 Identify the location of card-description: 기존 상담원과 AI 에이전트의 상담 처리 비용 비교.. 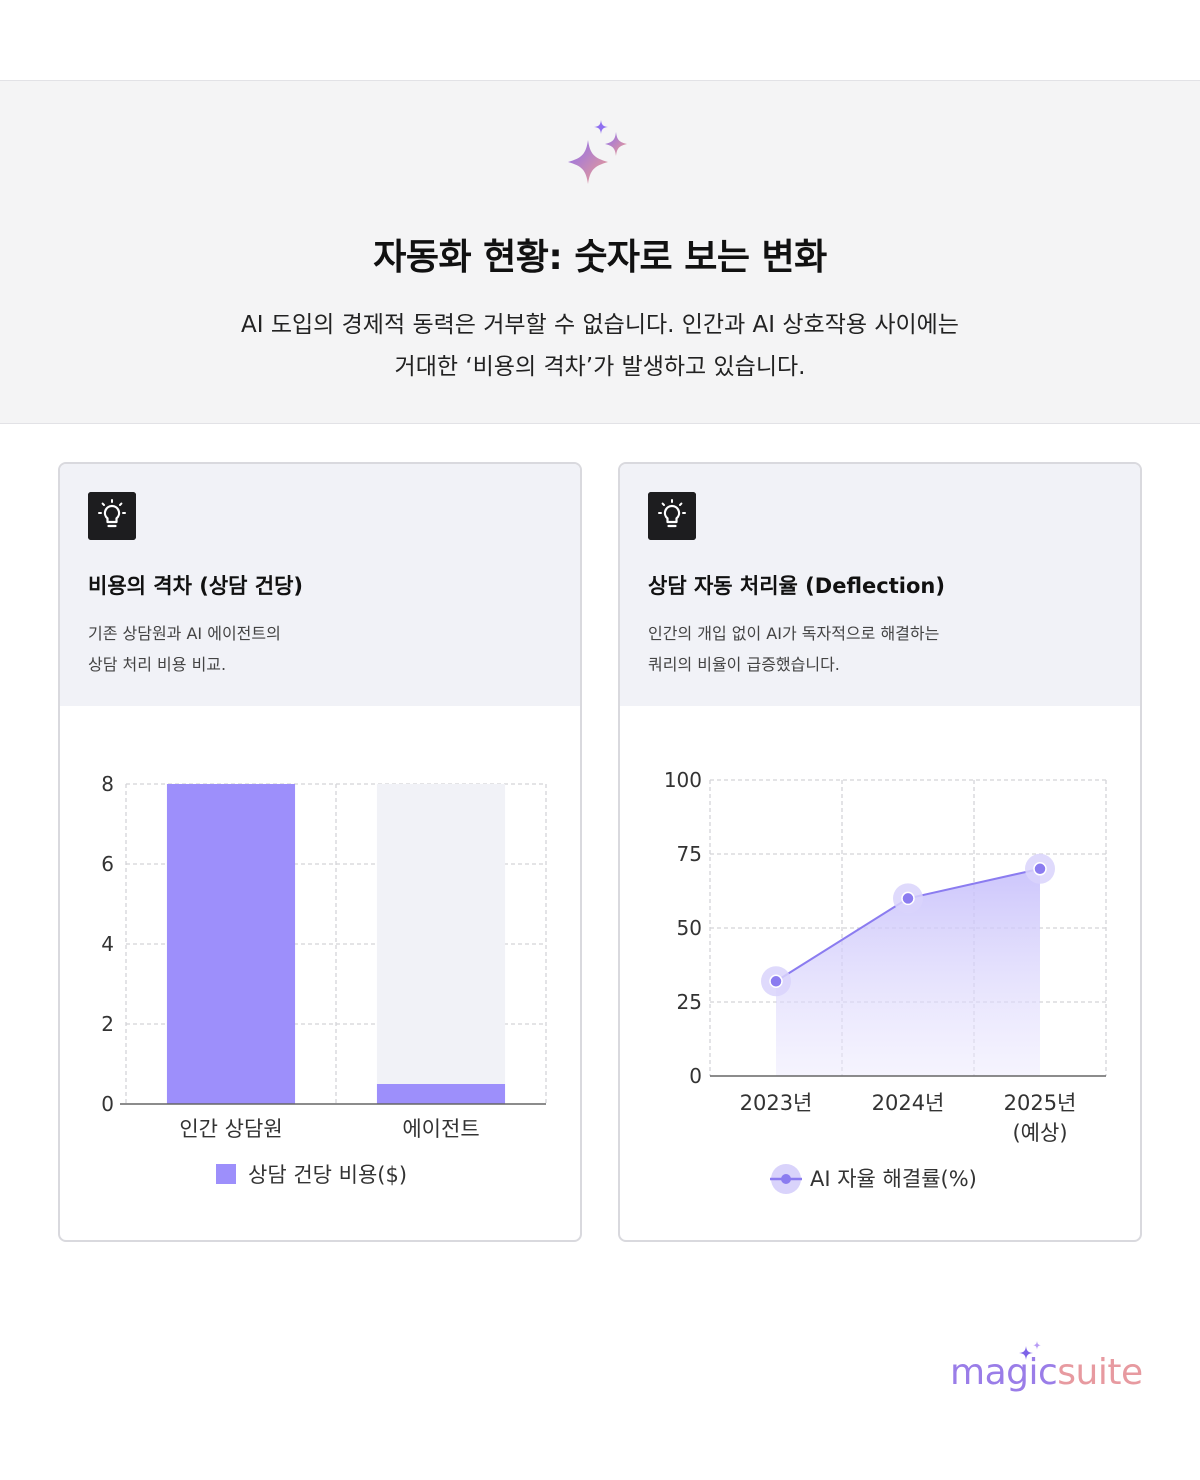
(238, 649).